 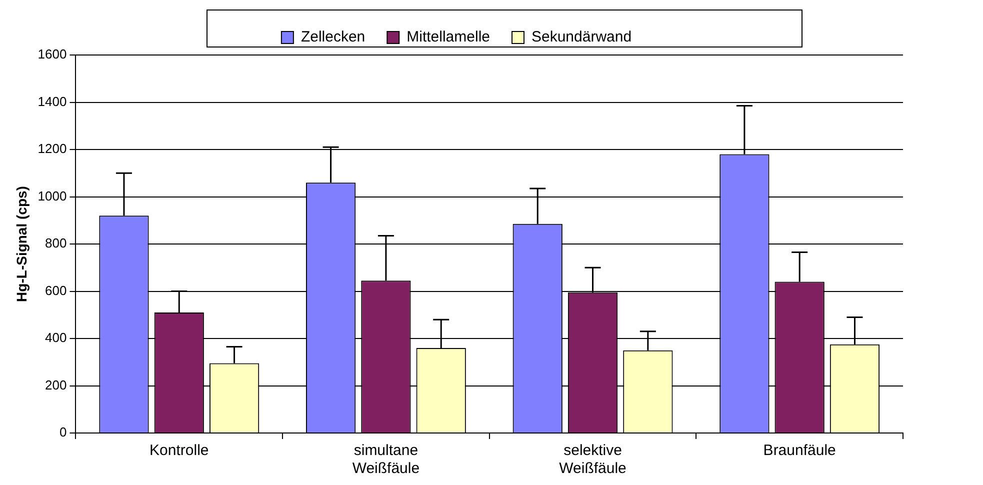 I want to click on x-tick-label: Kontrolle, so click(x=179, y=451).